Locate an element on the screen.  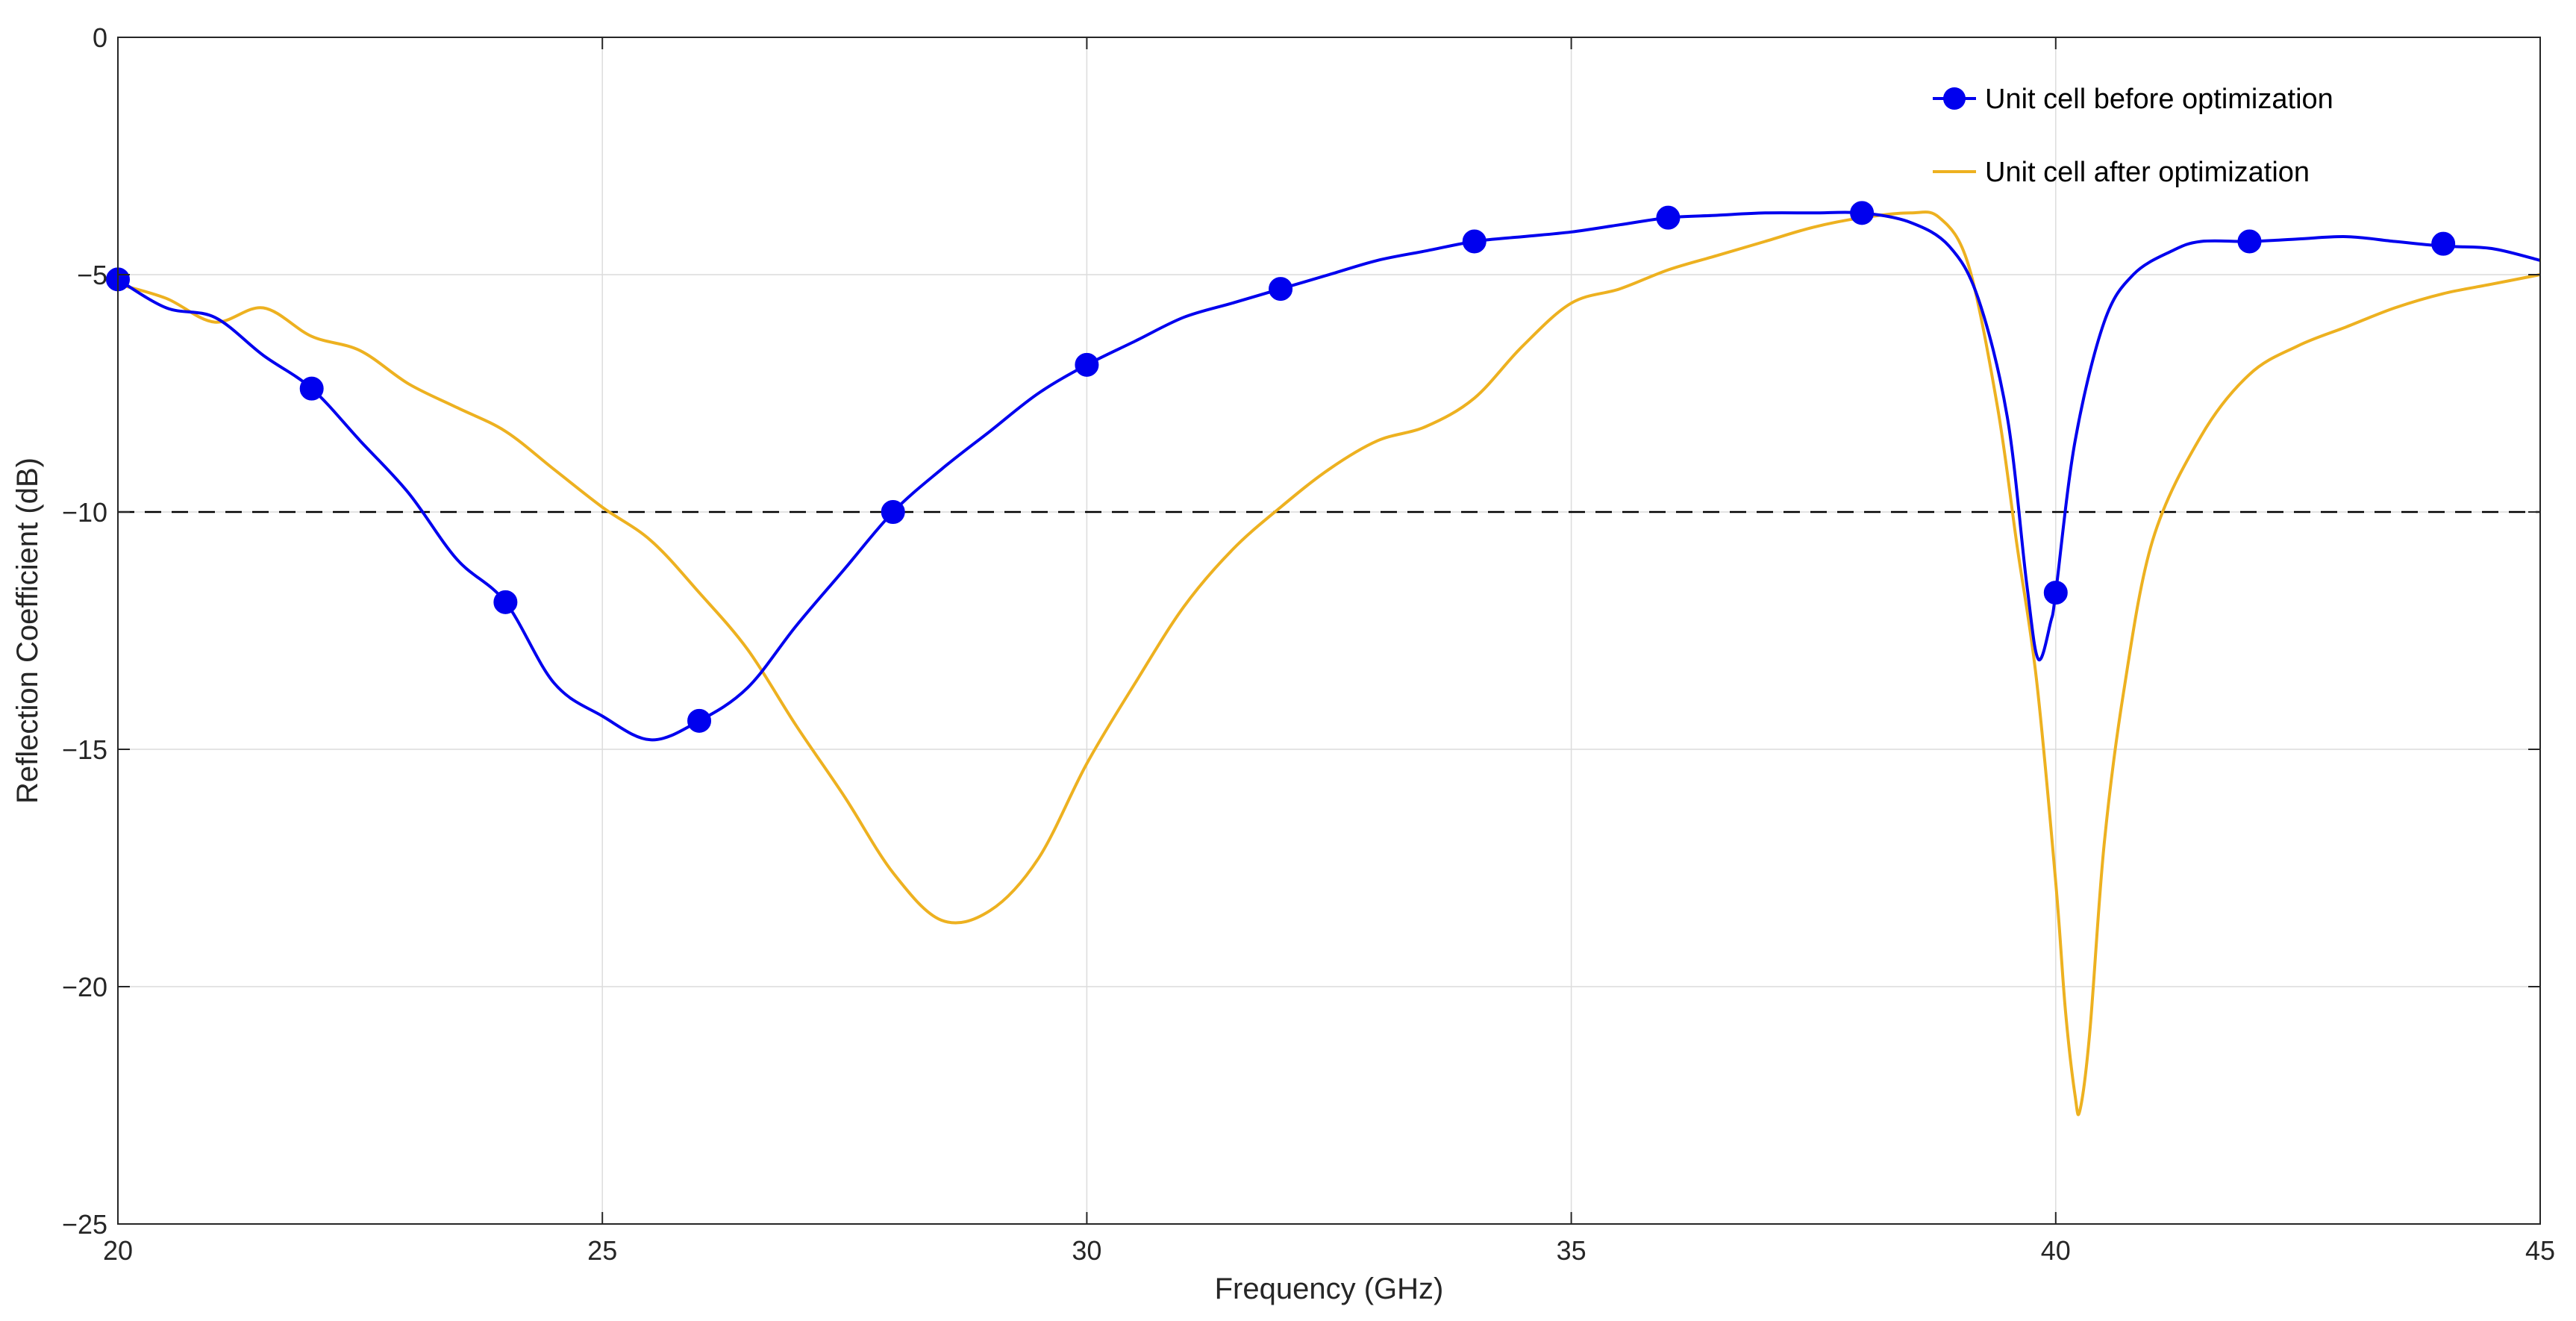
x-tick-label: 35 is located at coordinates (1571, 1250).